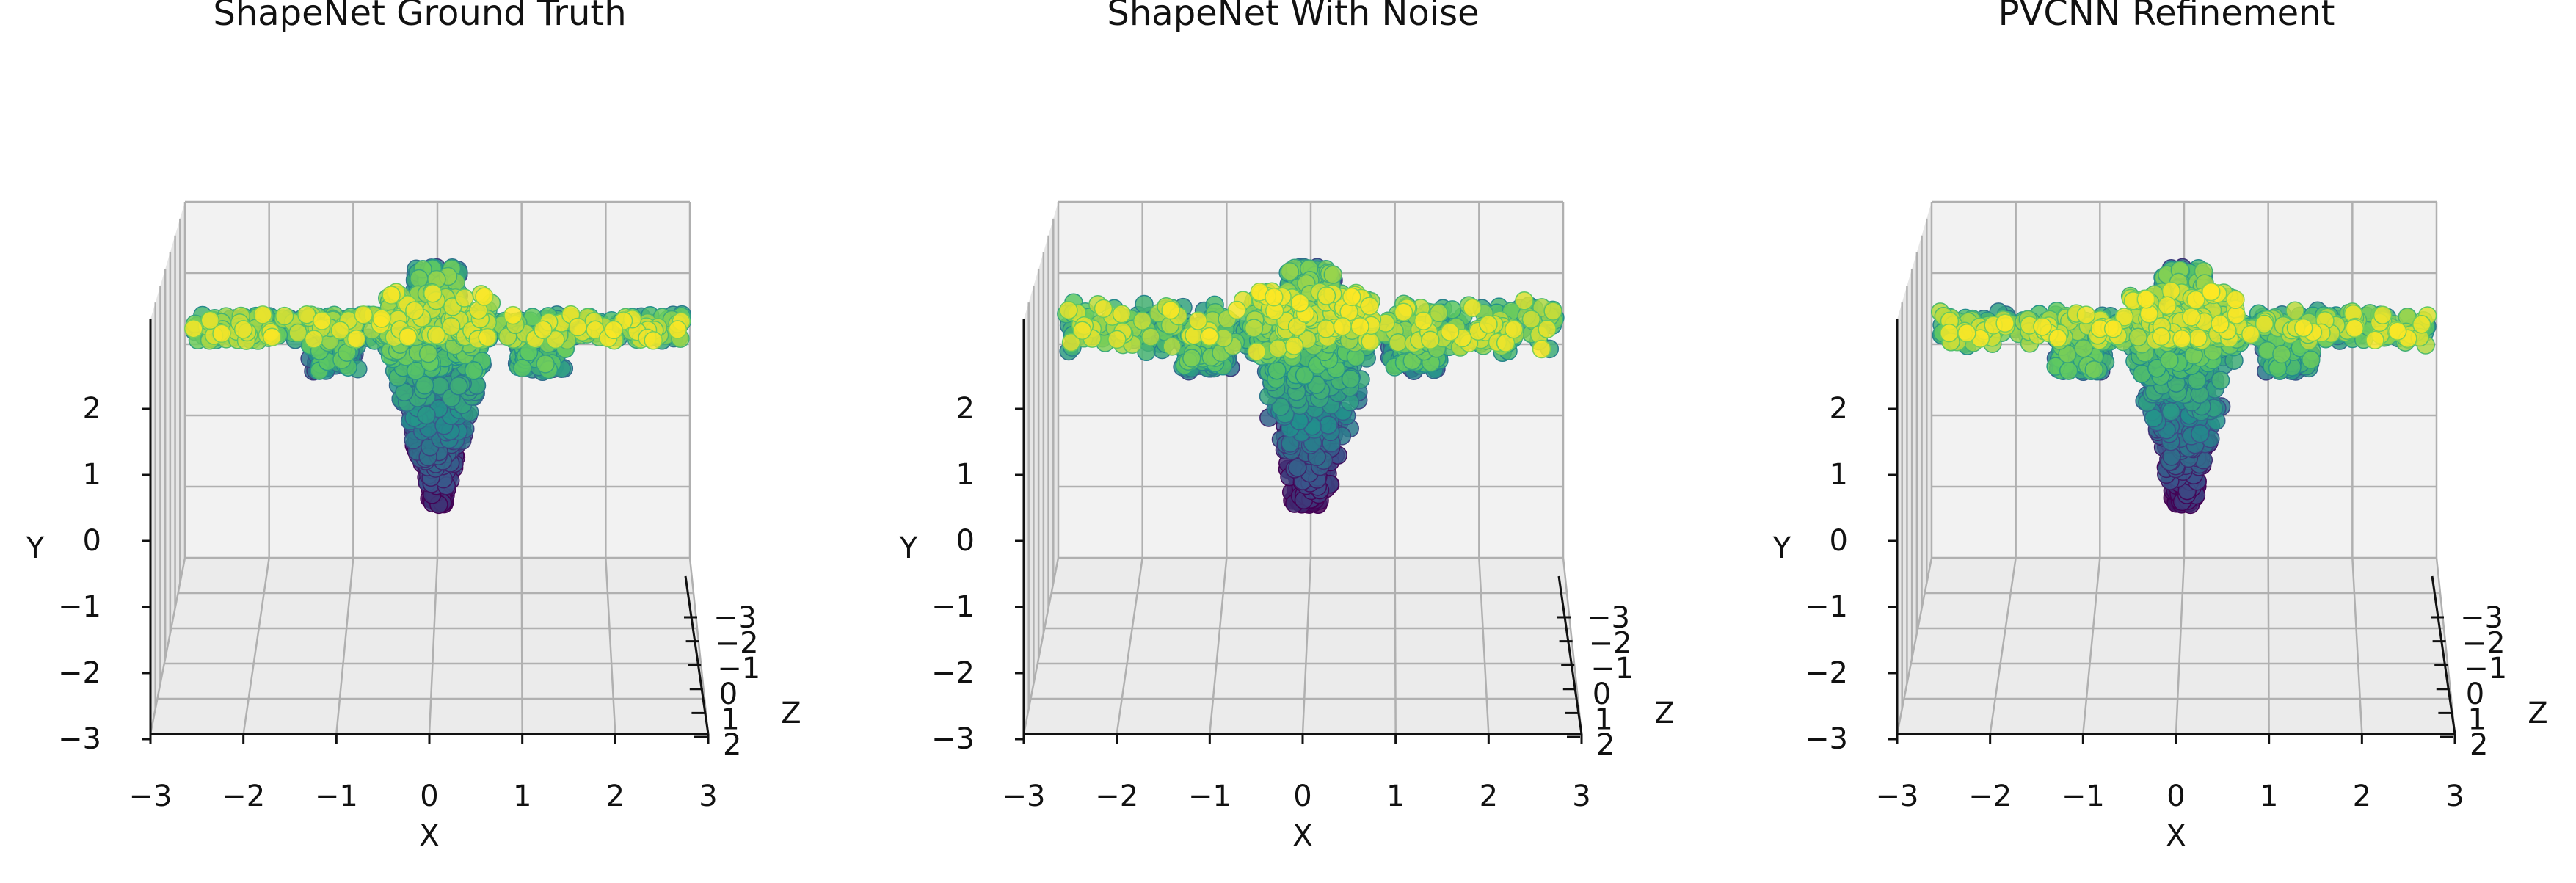 The image size is (2576, 883). Describe the element at coordinates (953, 739) in the screenshot. I see `y-tick-label: −3` at that location.